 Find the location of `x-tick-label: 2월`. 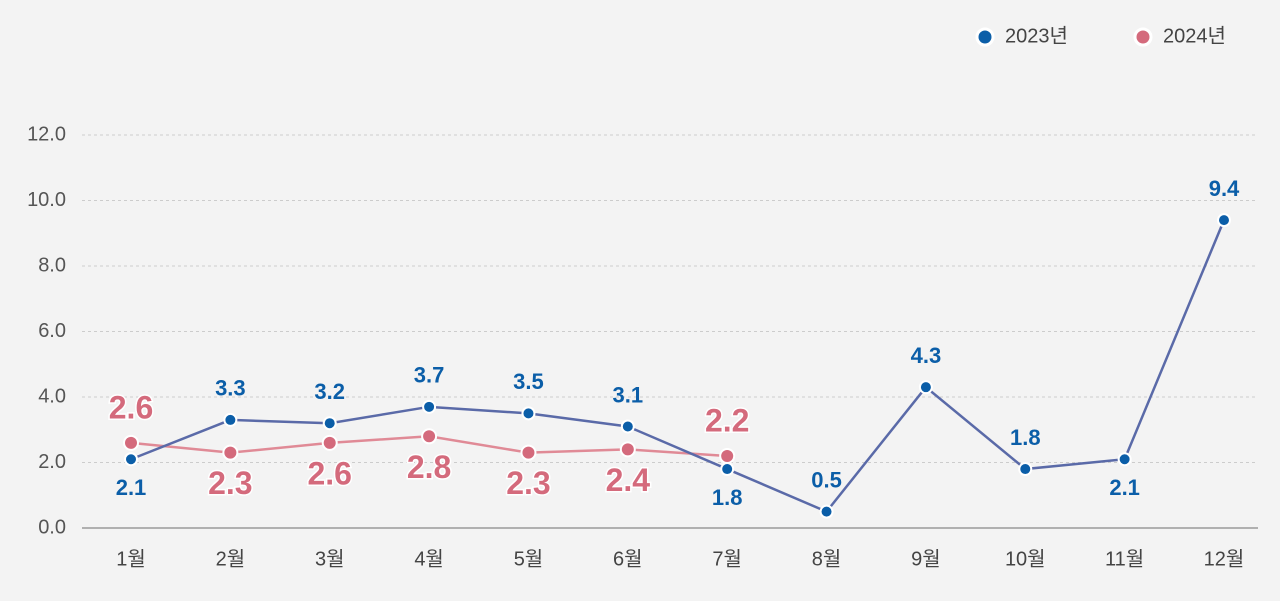

x-tick-label: 2월 is located at coordinates (231, 558).